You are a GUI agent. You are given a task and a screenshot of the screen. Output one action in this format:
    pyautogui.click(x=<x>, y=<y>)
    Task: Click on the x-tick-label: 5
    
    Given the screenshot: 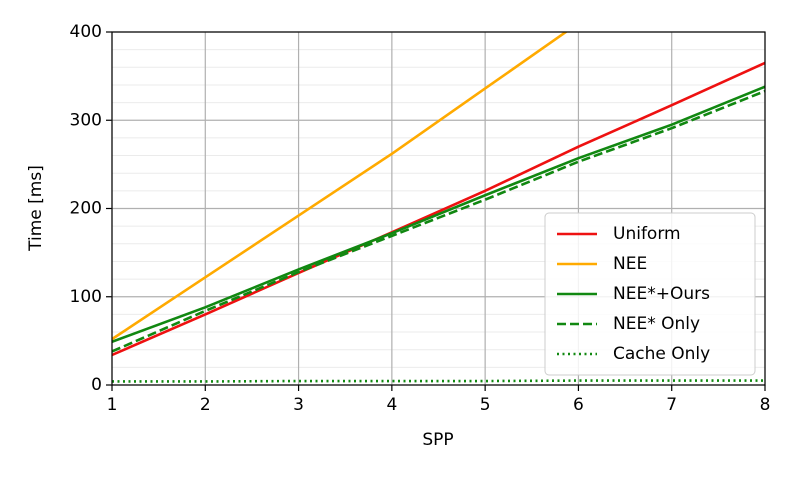 What is the action you would take?
    pyautogui.click(x=485, y=405)
    